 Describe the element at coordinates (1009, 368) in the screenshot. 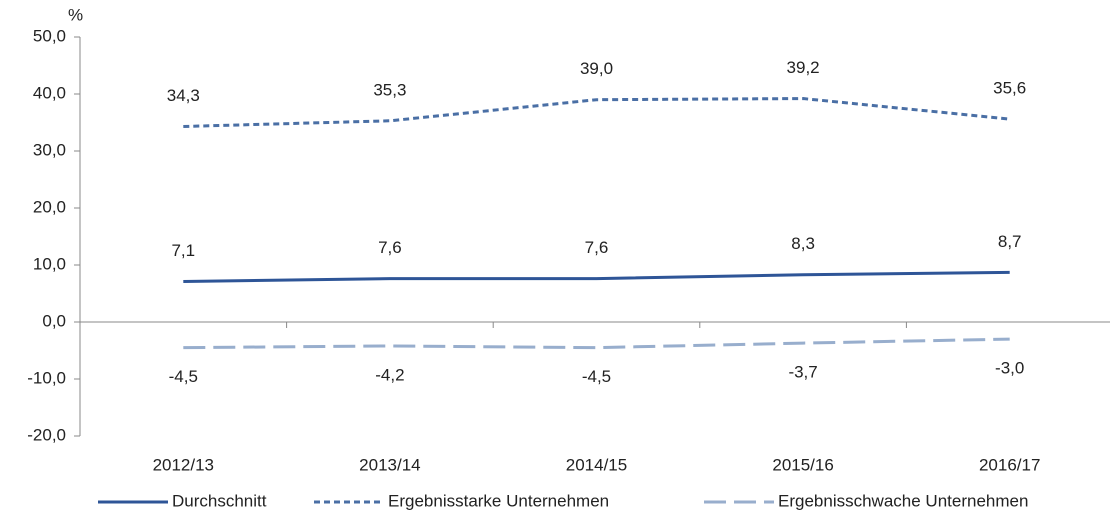

I see `data-label: -3,0` at that location.